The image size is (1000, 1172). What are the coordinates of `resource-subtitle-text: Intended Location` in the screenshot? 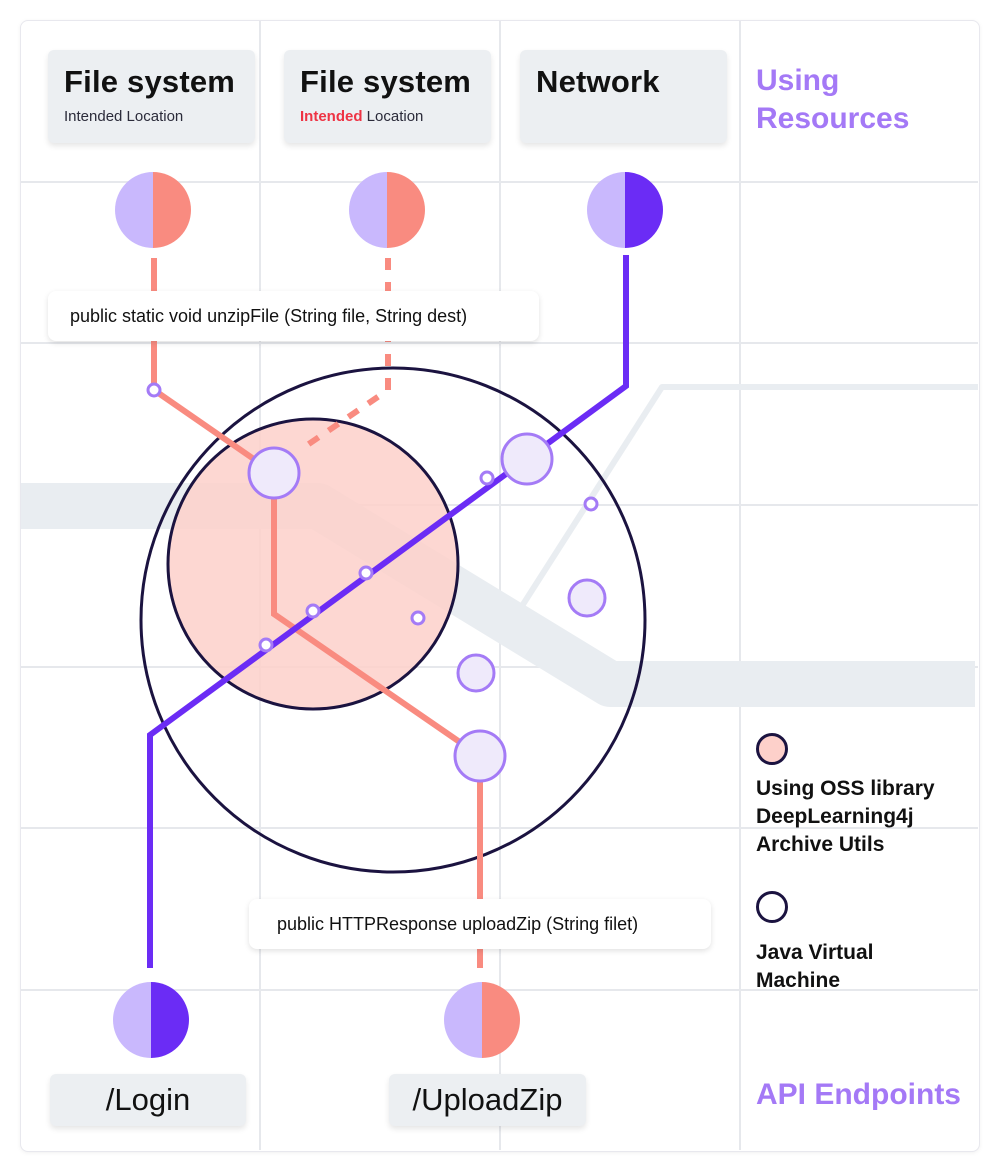 It's located at (124, 116).